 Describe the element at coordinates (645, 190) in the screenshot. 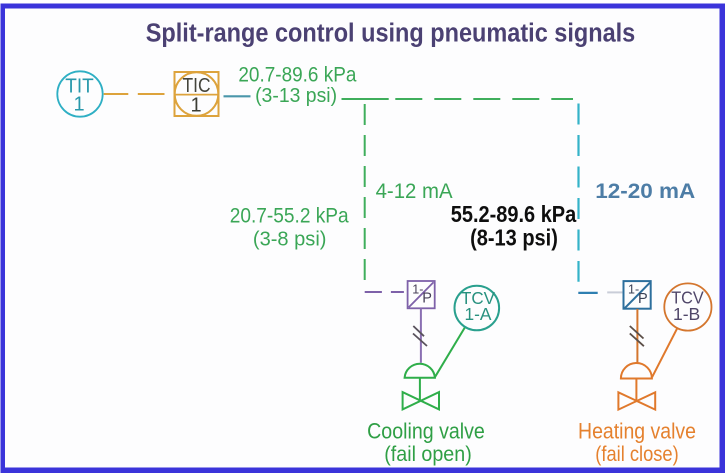

I see `svg-text: 12-20 mA` at that location.